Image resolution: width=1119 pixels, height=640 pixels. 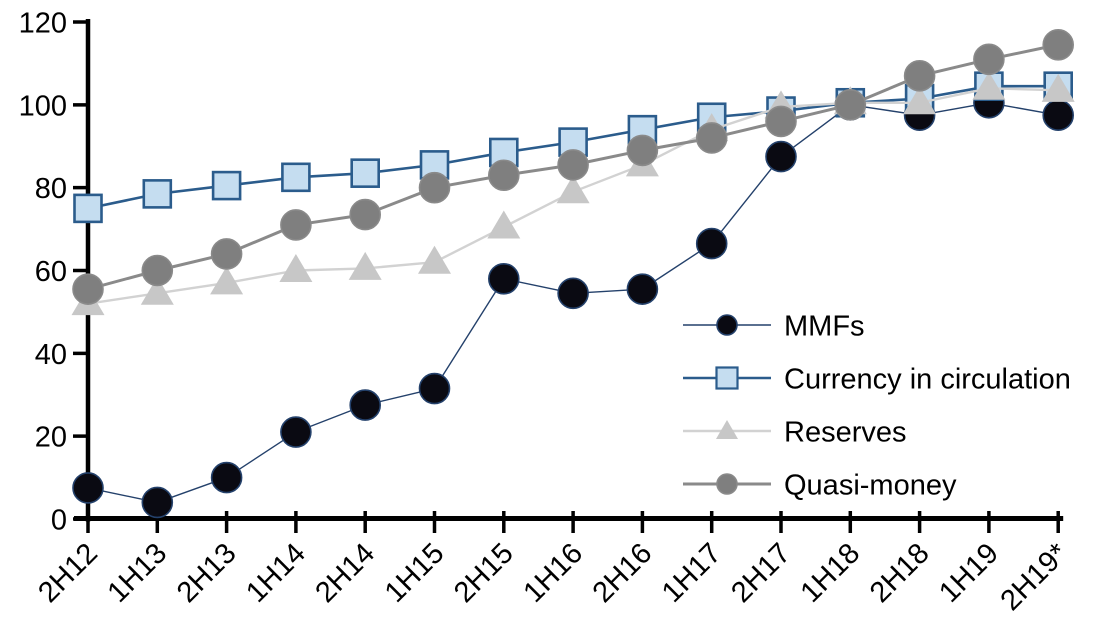 I want to click on legend-label: Quasi-money, so click(x=870, y=485).